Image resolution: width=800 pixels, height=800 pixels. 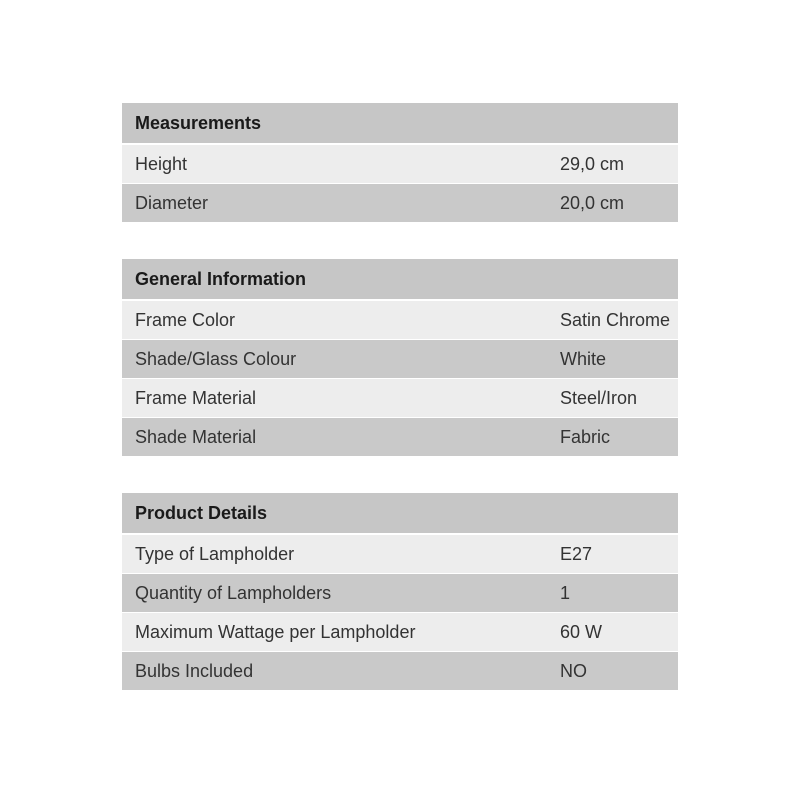 I want to click on spec-label: Shade Material, so click(x=196, y=437).